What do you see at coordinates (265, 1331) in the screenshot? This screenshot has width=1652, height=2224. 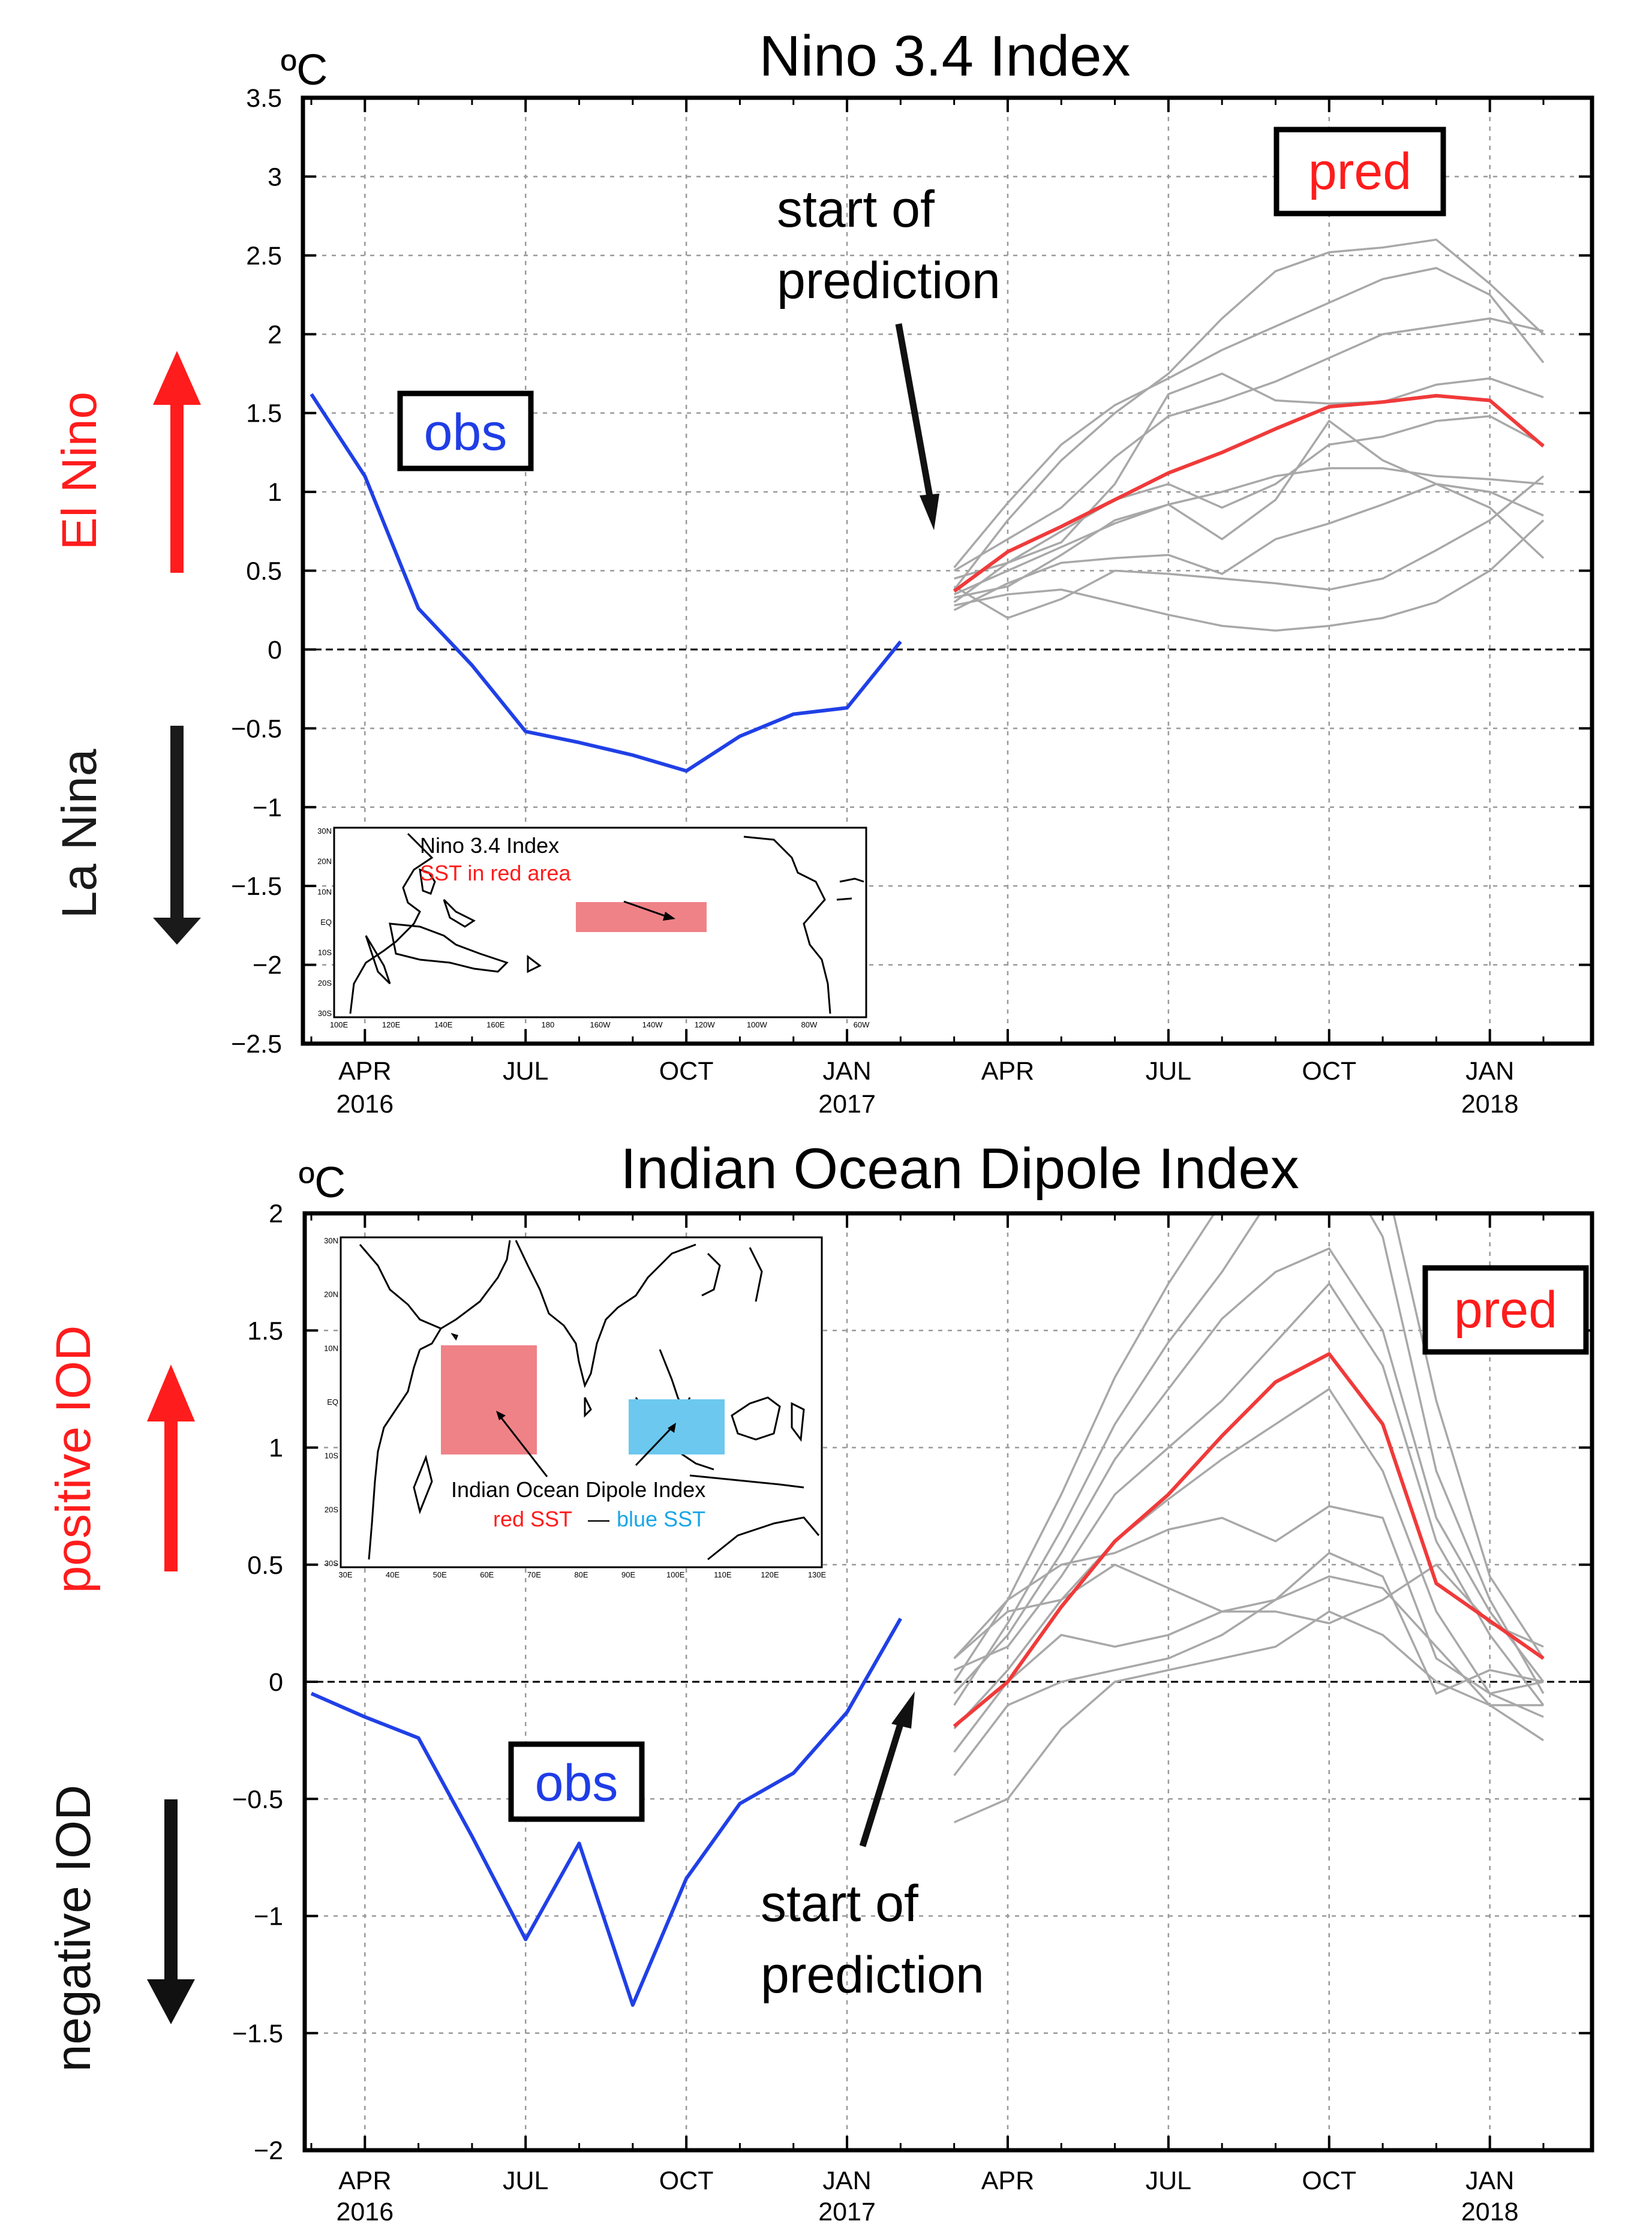 I see `y-tick-label: 1.5` at bounding box center [265, 1331].